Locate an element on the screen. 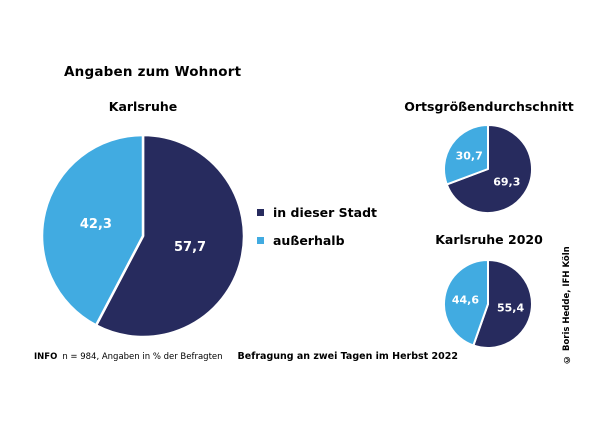 The height and width of the screenshot is (425, 600). legend-swatch-light-blue-icon is located at coordinates (260, 240).